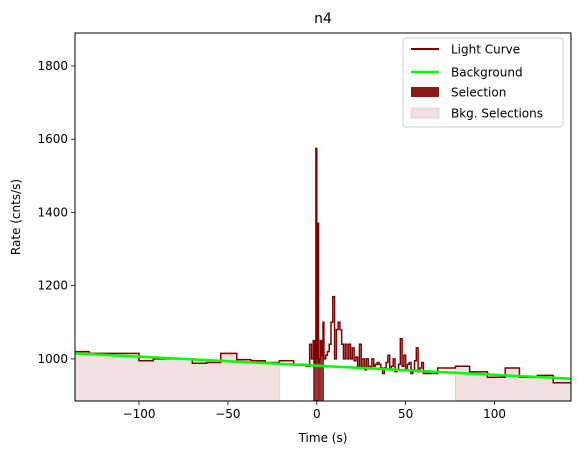  Describe the element at coordinates (487, 73) in the screenshot. I see `legend-background-label: Background` at that location.